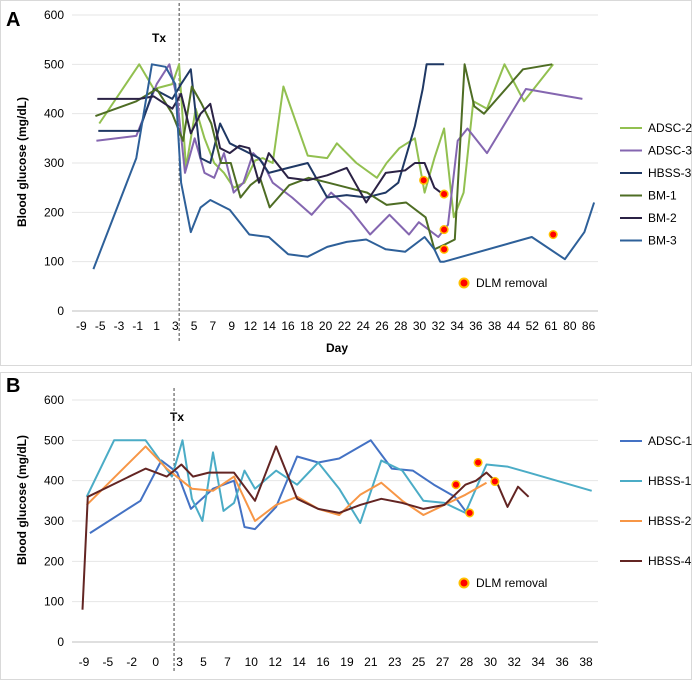 The image size is (692, 685). Describe the element at coordinates (420, 326) in the screenshot. I see `panel-a-x-tick-label: 30` at that location.